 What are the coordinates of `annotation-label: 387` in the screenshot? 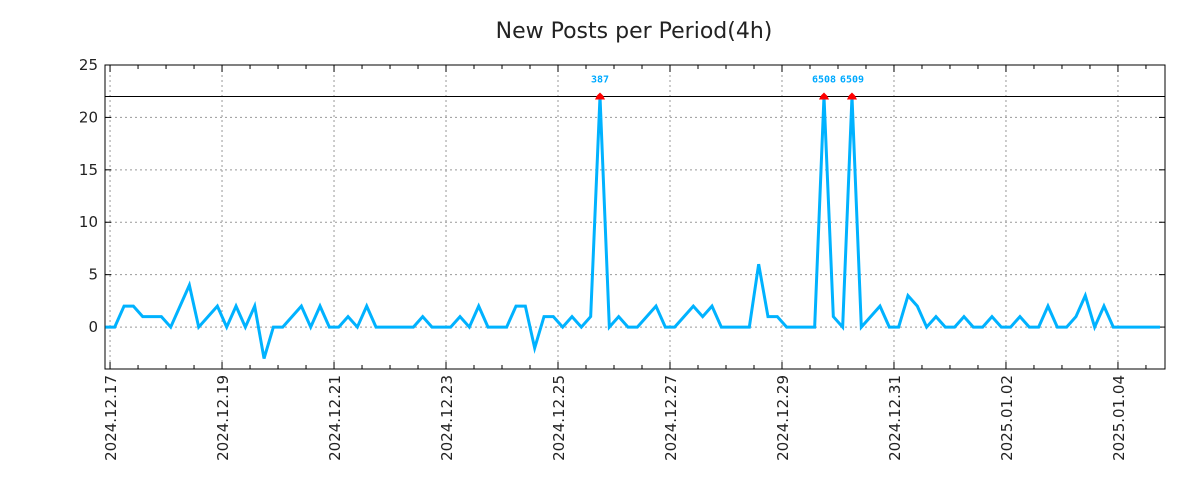 It's located at (600, 79).